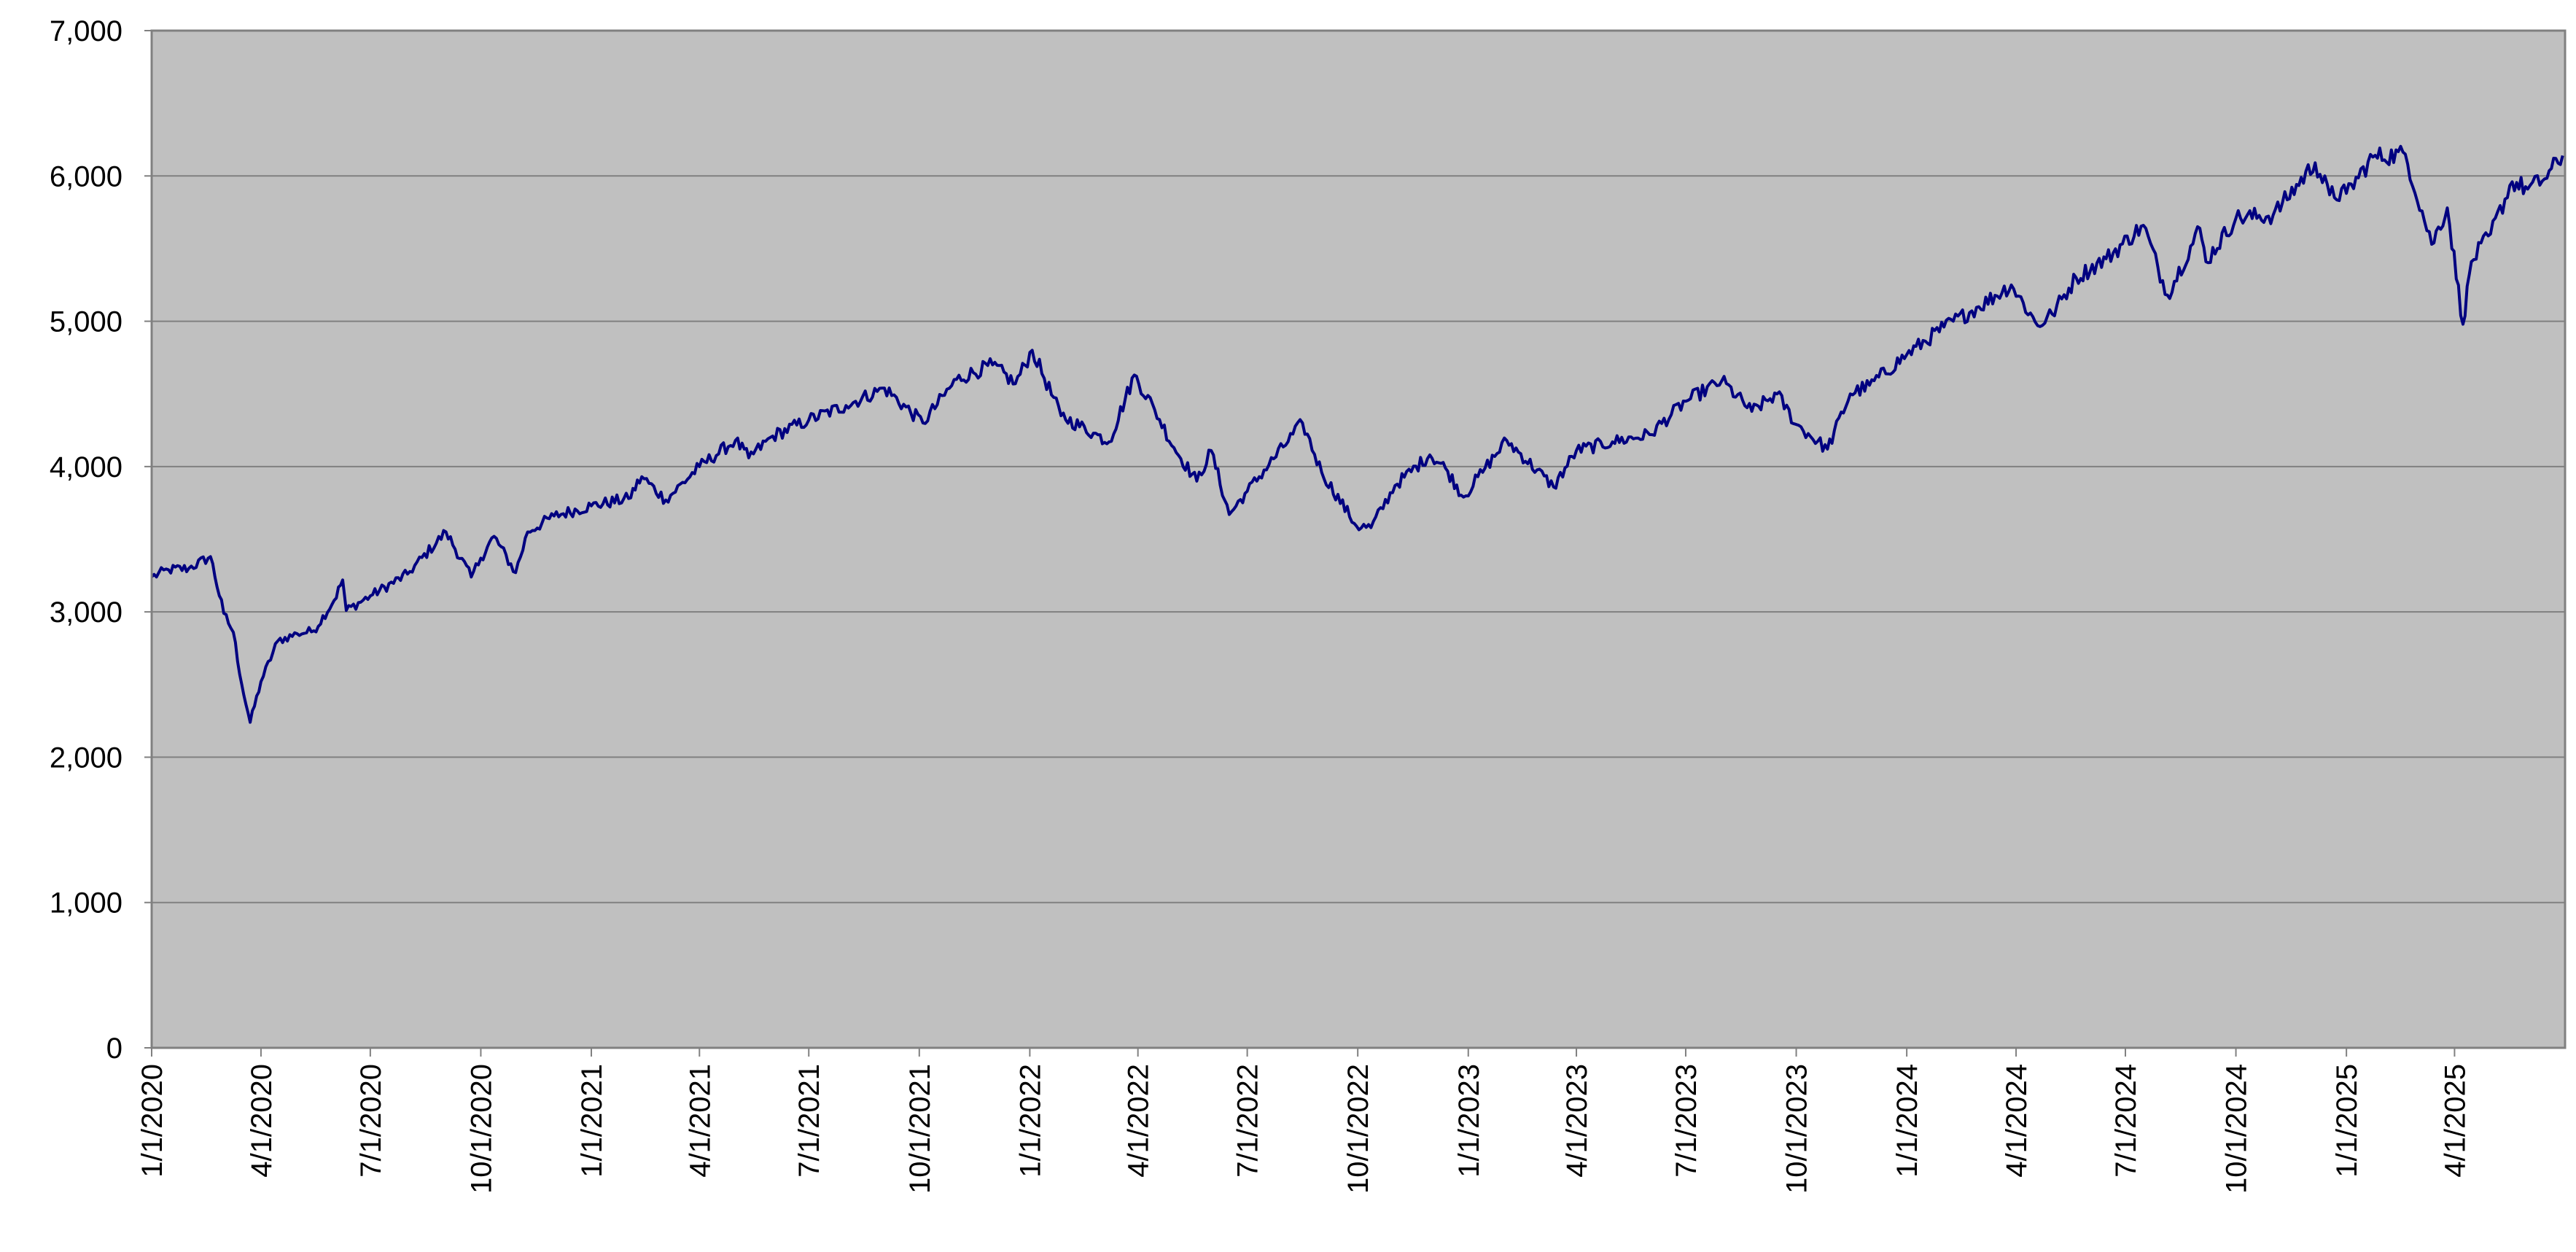 The width and height of the screenshot is (2576, 1252). Describe the element at coordinates (481, 1129) in the screenshot. I see `x-tick-label: 10/1/2020` at that location.